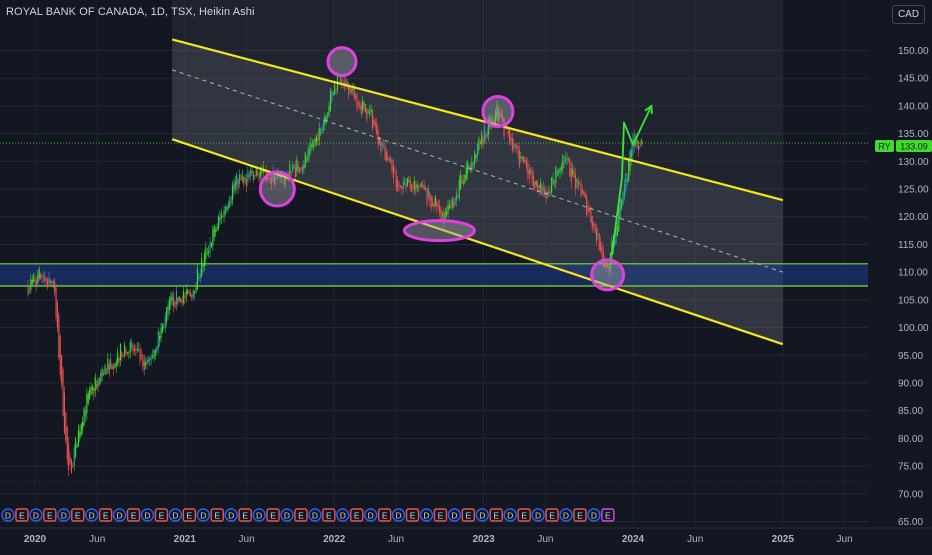 This screenshot has width=932, height=555. I want to click on projection-arrowhead, so click(648, 109).